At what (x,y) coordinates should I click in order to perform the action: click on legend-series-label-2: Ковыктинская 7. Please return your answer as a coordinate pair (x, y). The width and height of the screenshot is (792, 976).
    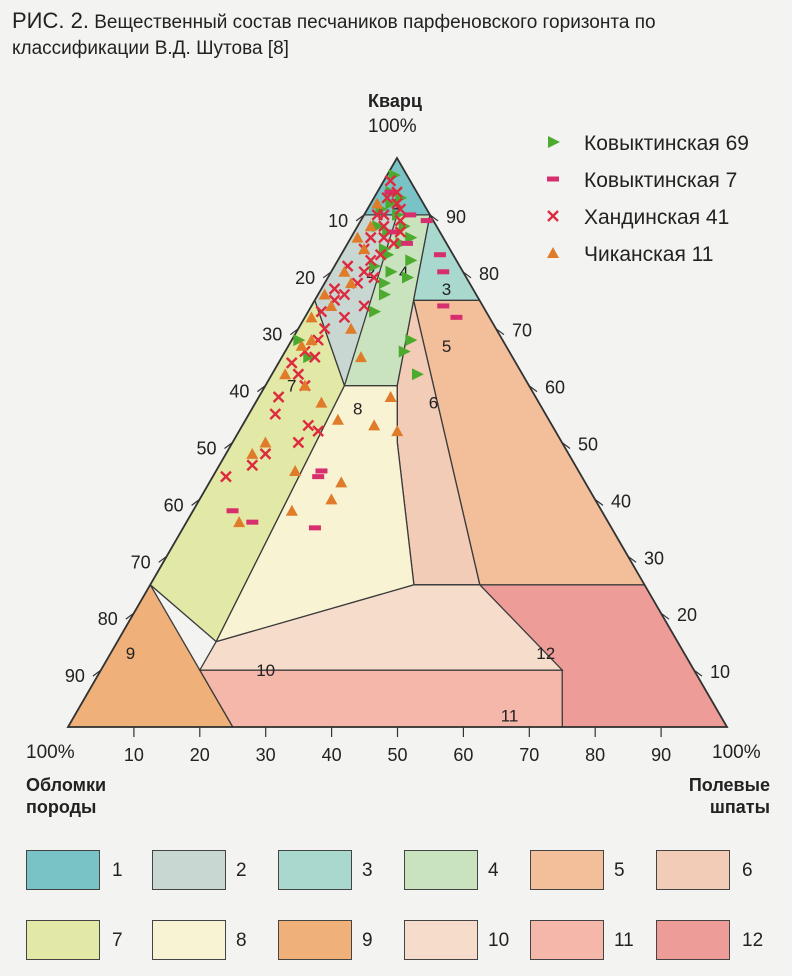
    Looking at the image, I should click on (660, 180).